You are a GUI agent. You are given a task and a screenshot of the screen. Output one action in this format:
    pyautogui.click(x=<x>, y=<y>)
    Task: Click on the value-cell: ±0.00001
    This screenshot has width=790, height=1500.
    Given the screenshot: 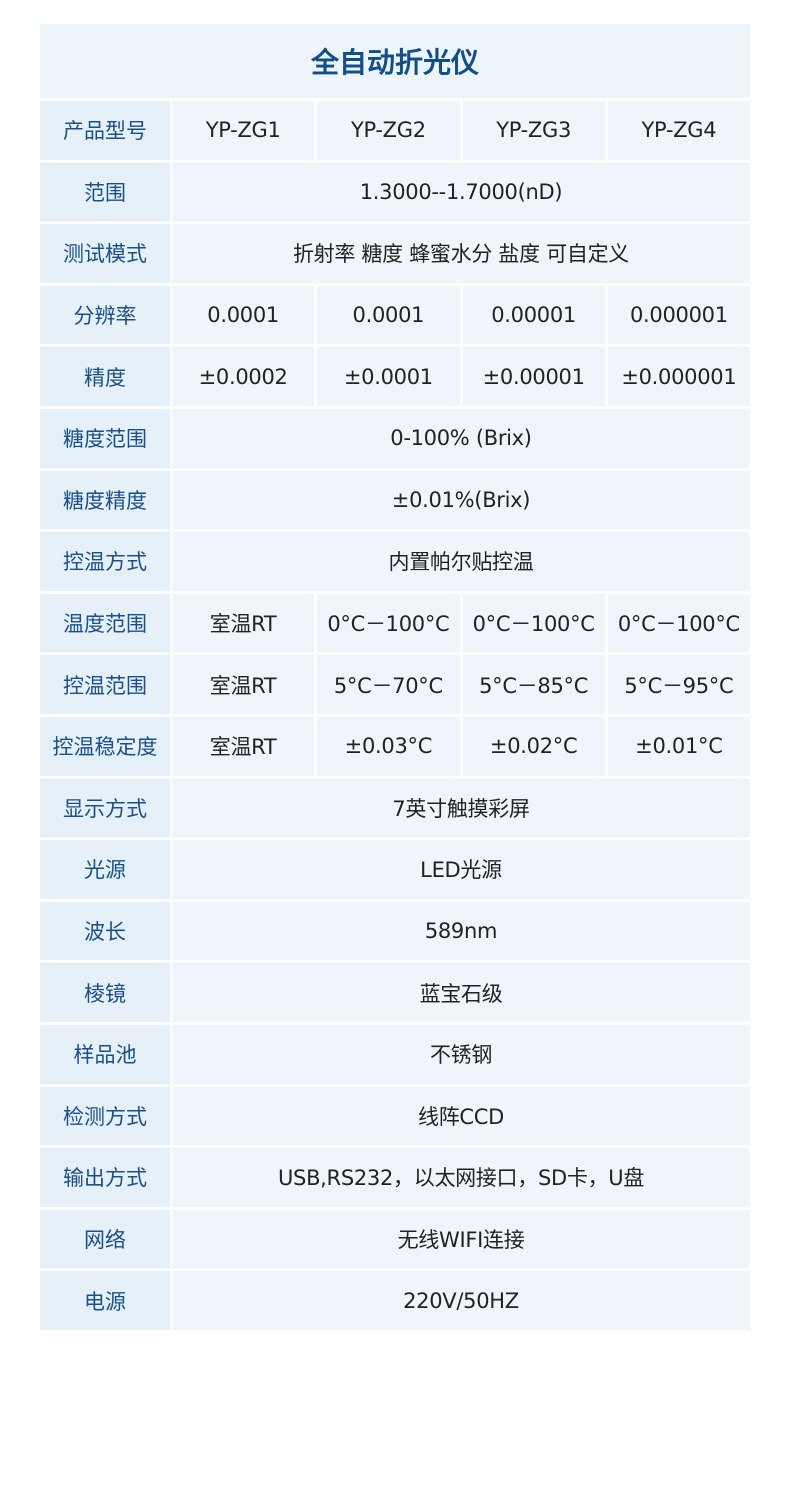 What is the action you would take?
    pyautogui.click(x=533, y=376)
    